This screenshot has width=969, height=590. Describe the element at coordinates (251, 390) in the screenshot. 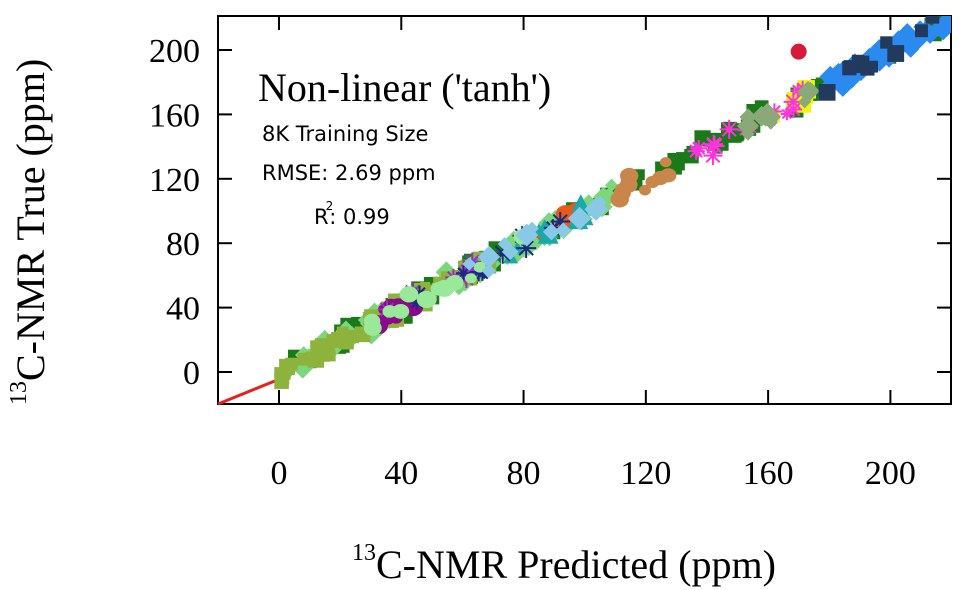

I see `reference-line` at that location.